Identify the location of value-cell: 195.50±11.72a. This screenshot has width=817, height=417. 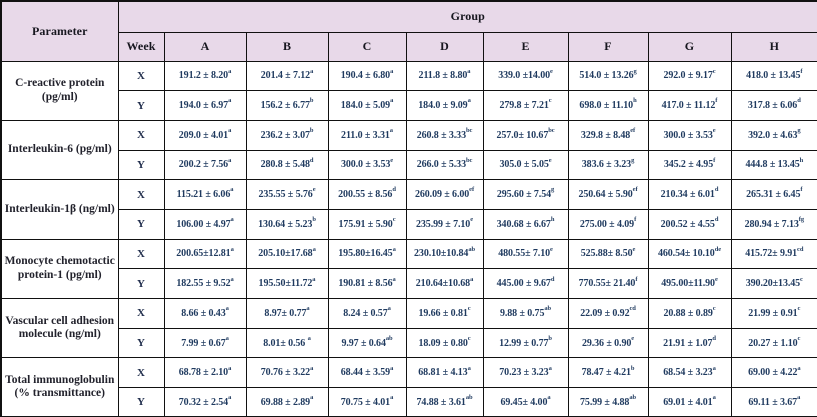
(287, 283).